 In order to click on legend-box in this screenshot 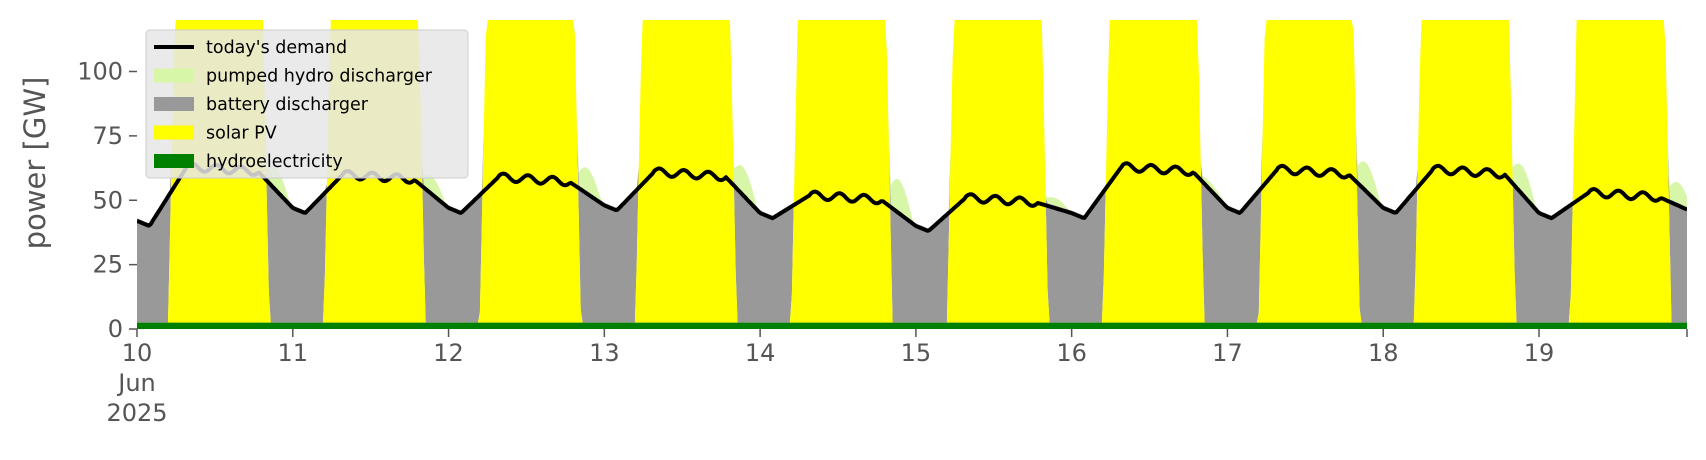, I will do `click(307, 104)`.